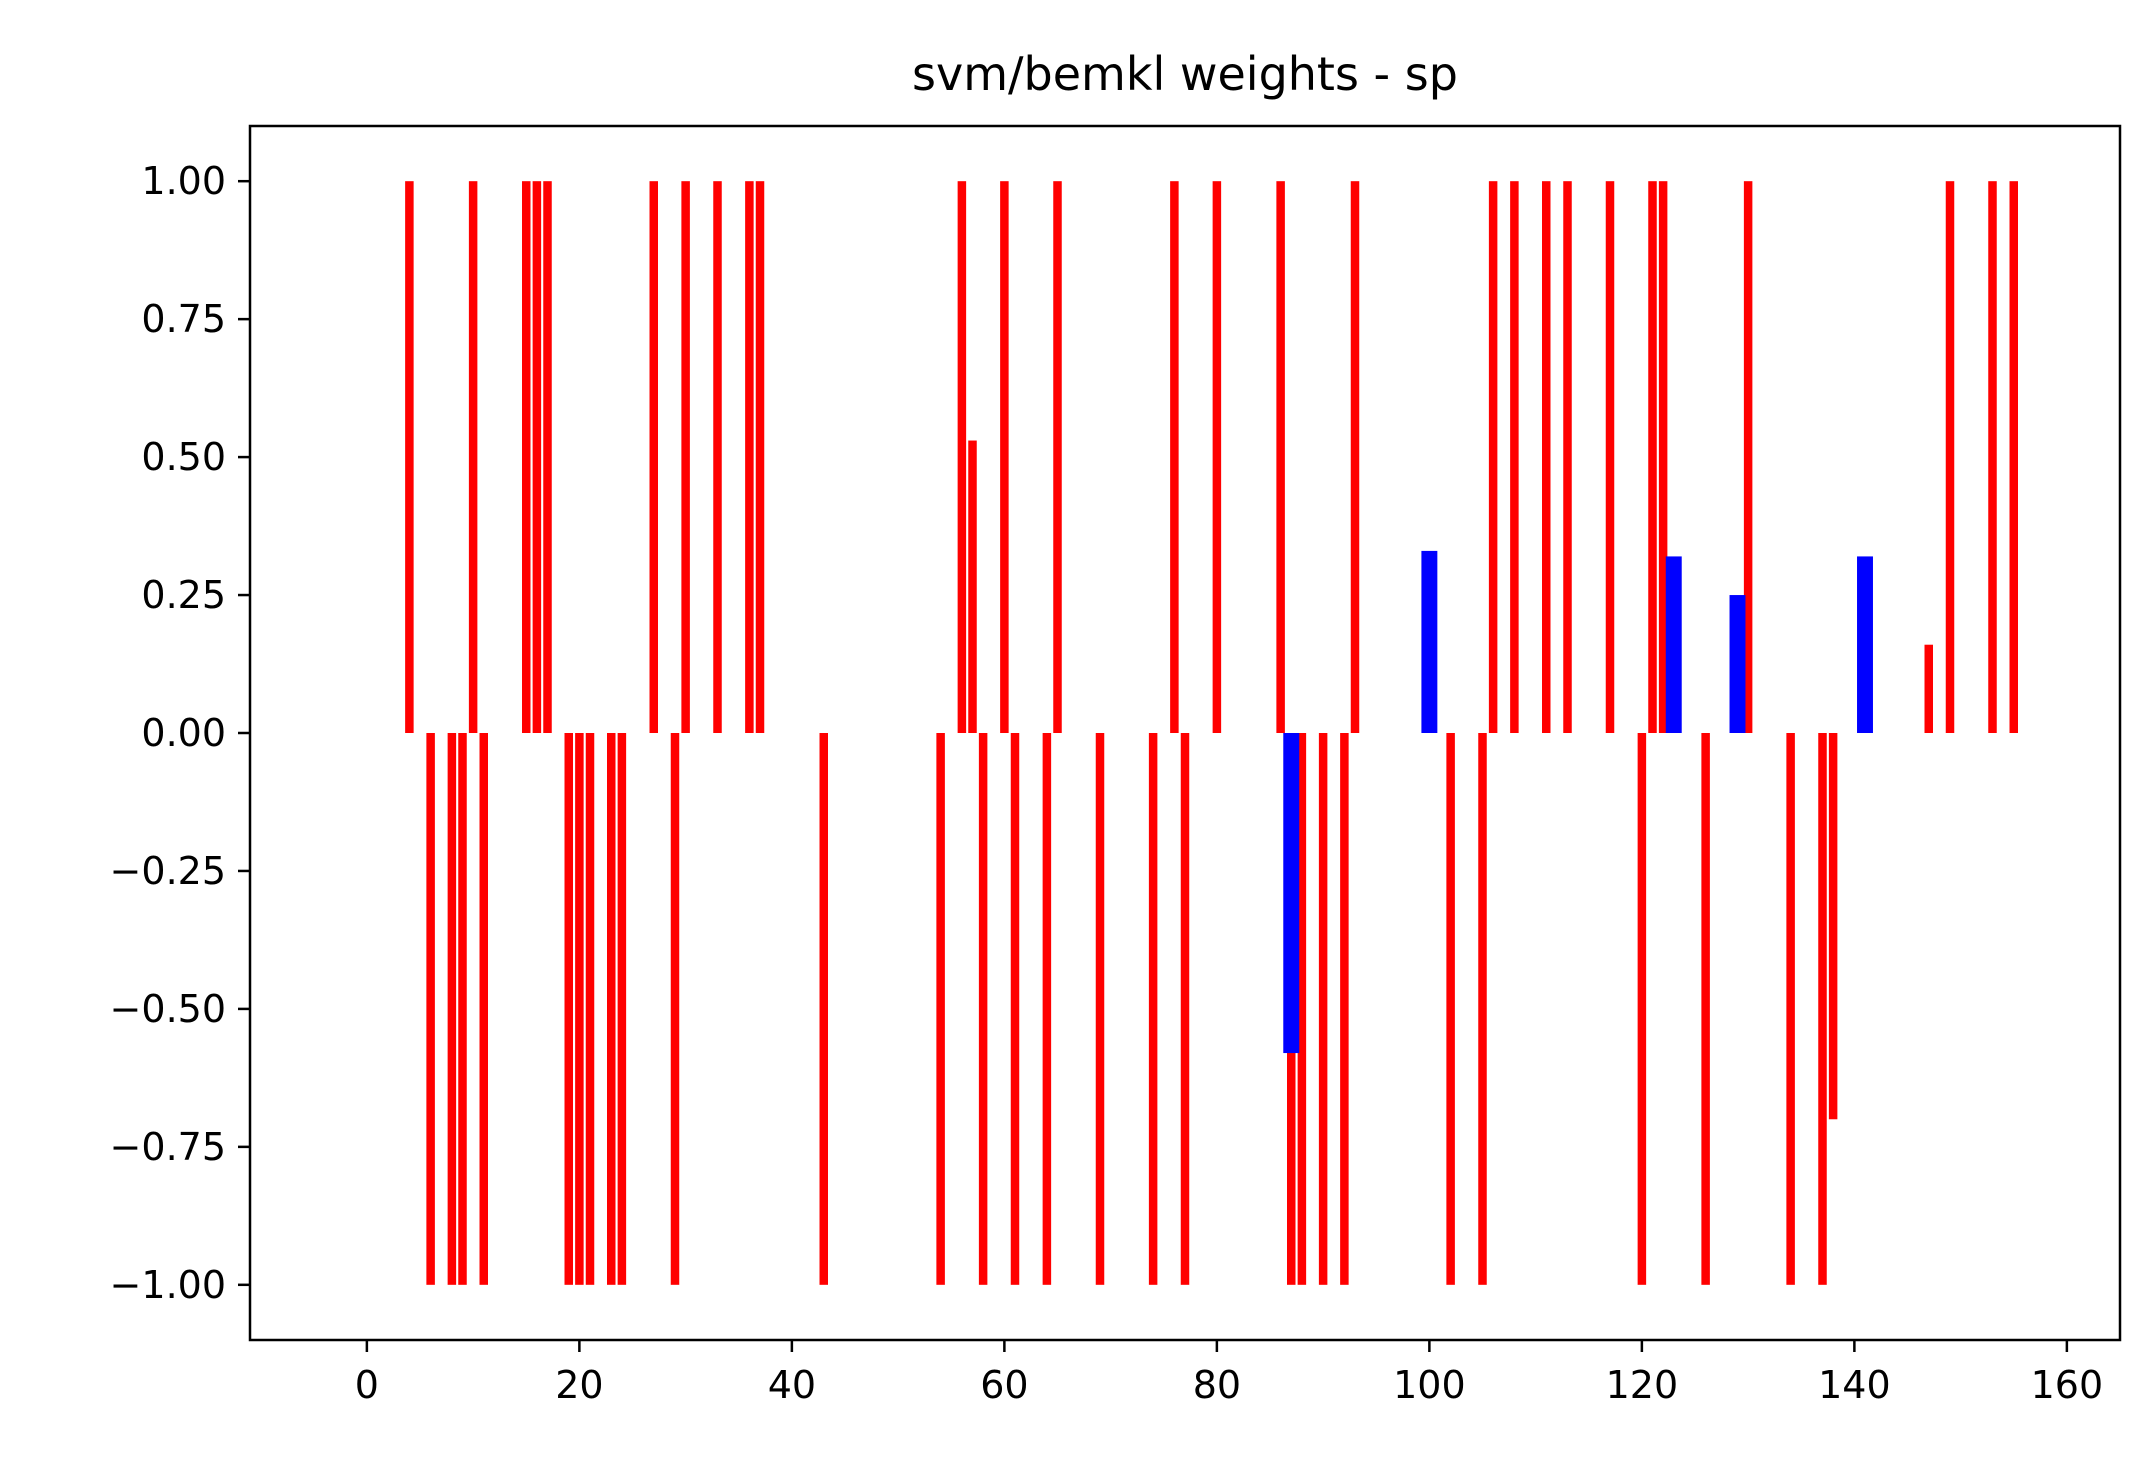 The width and height of the screenshot is (2152, 1466). I want to click on x-tick-label: 100, so click(1429, 1385).